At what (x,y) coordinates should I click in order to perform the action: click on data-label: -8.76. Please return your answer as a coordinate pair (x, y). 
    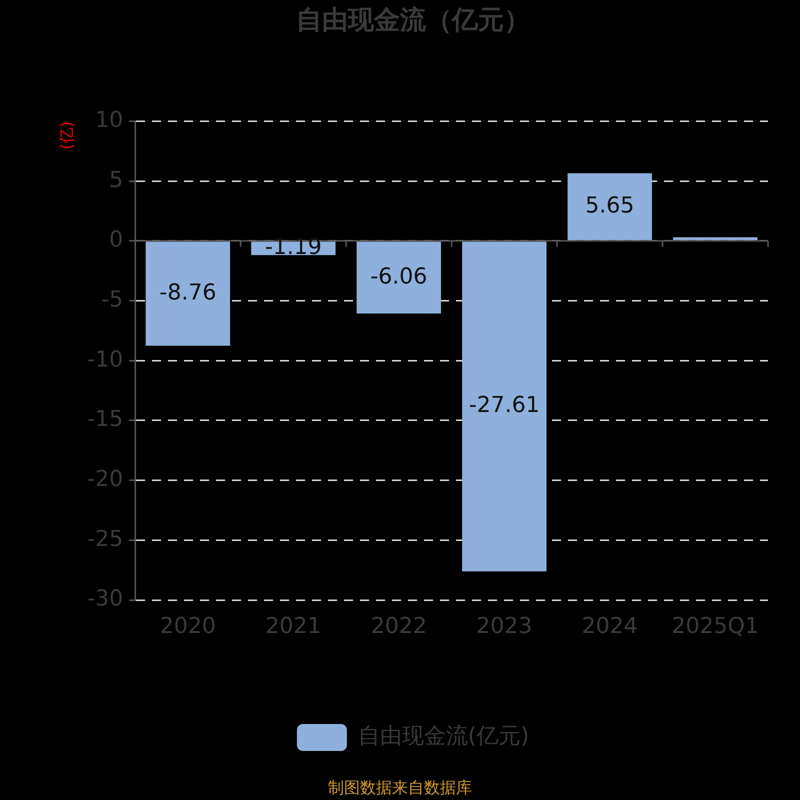
    Looking at the image, I should click on (187, 293).